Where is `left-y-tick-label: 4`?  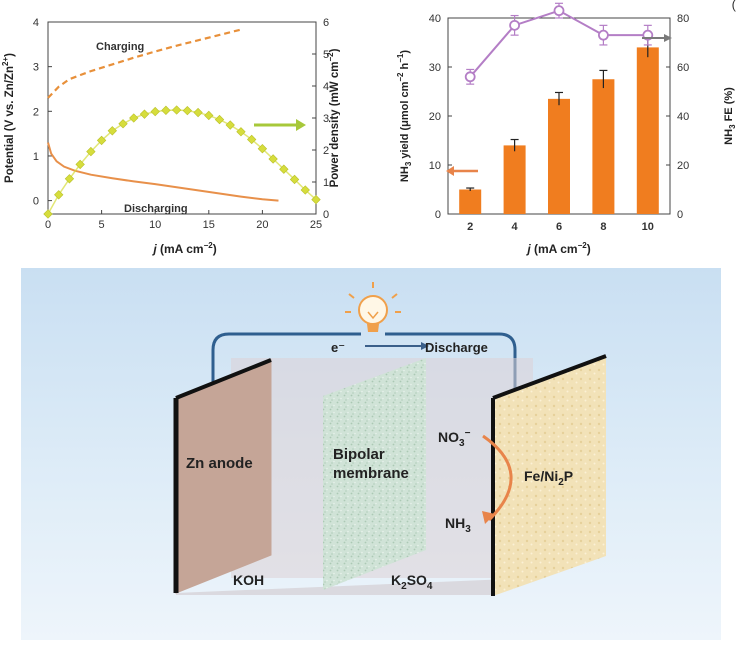 left-y-tick-label: 4 is located at coordinates (36, 23).